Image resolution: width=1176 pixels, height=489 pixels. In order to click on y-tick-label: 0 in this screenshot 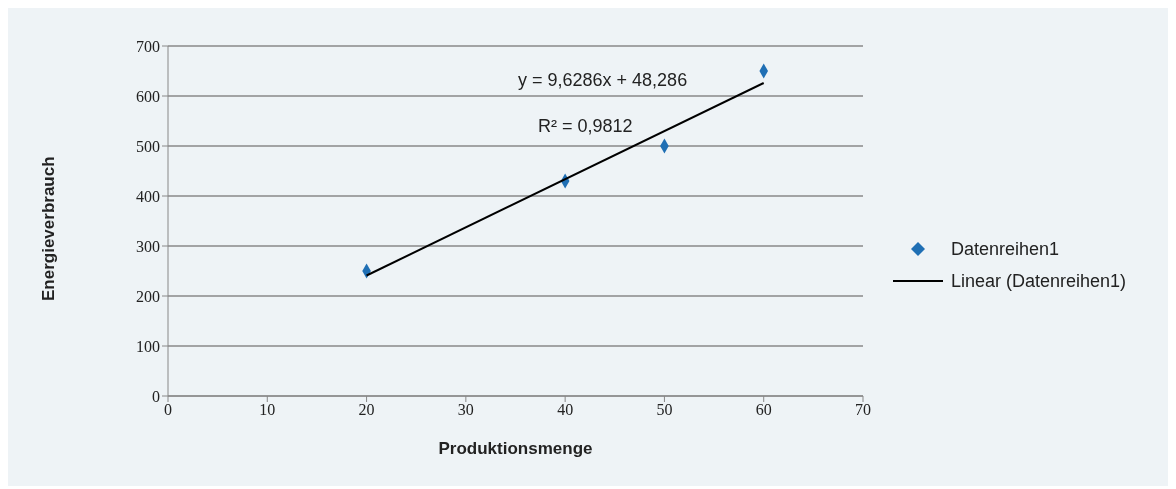, I will do `click(156, 396)`.